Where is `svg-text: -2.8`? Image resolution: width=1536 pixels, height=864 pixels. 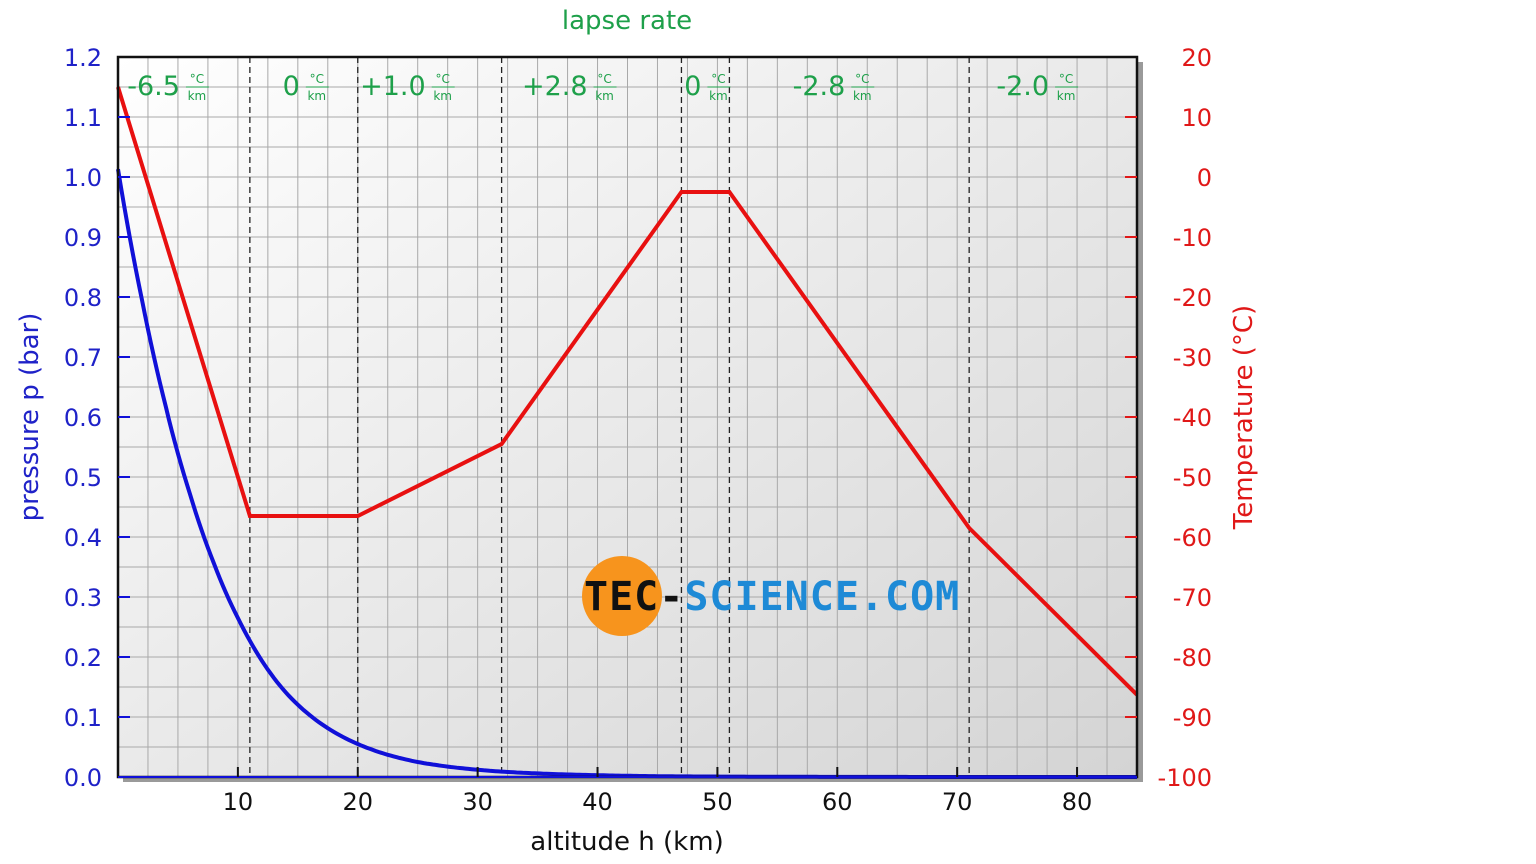
svg-text: -2.8 is located at coordinates (819, 86).